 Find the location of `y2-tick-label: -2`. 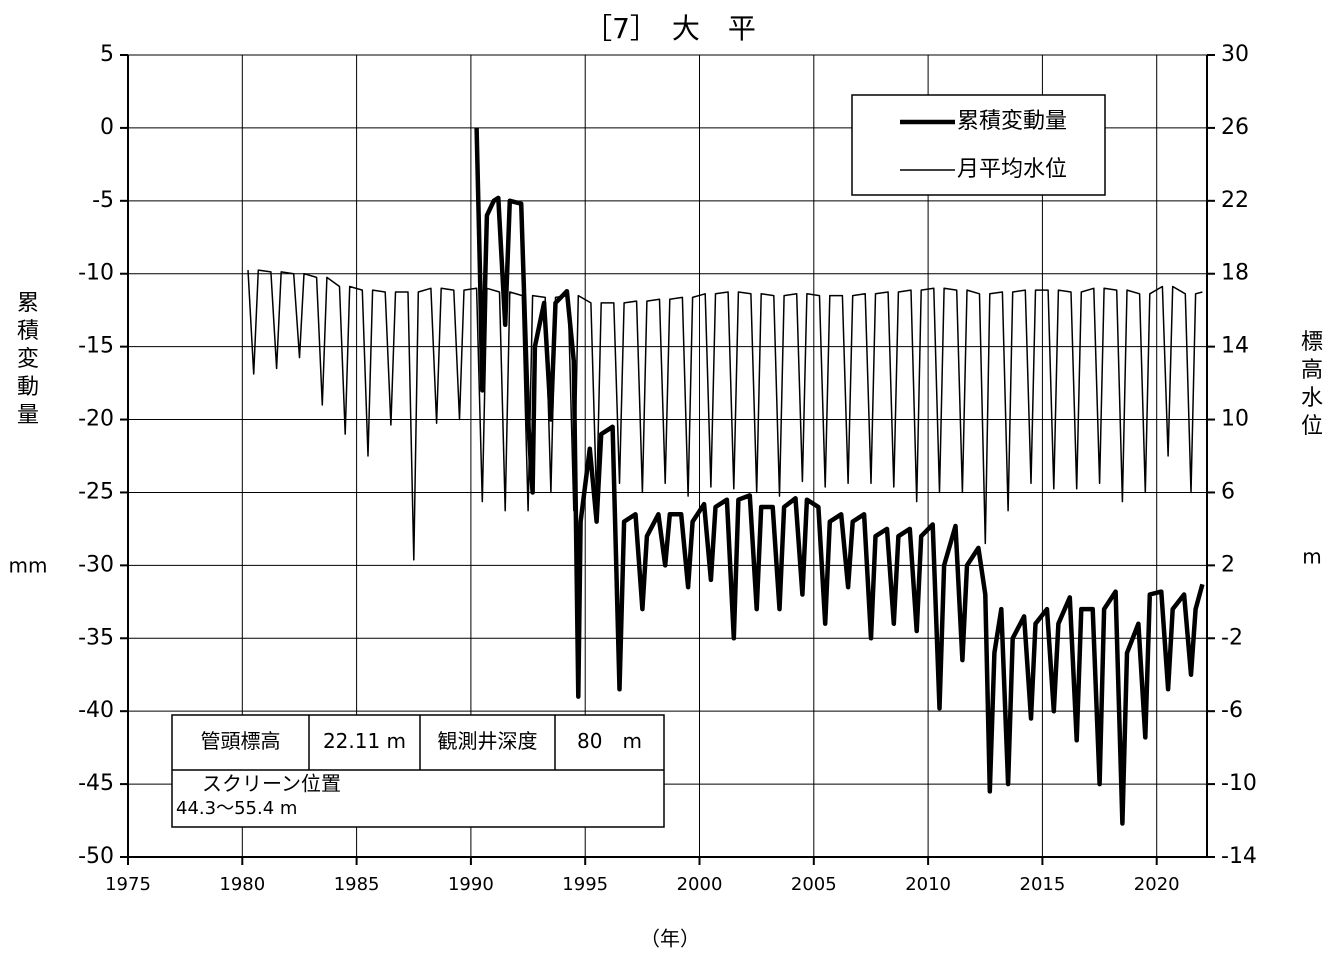

y2-tick-label: -2 is located at coordinates (1232, 637).